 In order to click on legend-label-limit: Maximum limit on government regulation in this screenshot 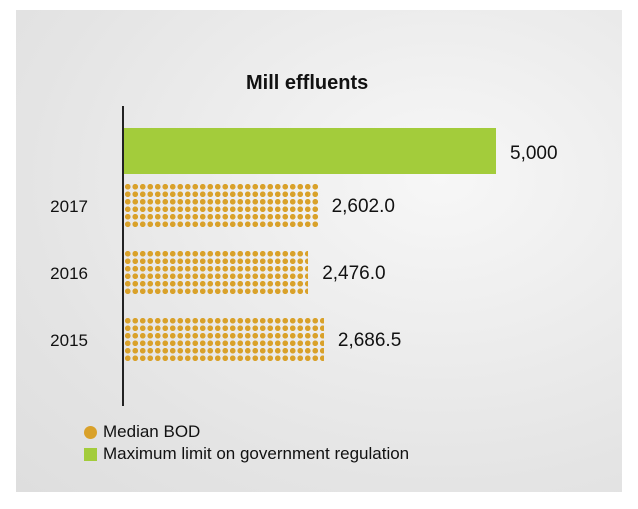, I will do `click(256, 453)`.